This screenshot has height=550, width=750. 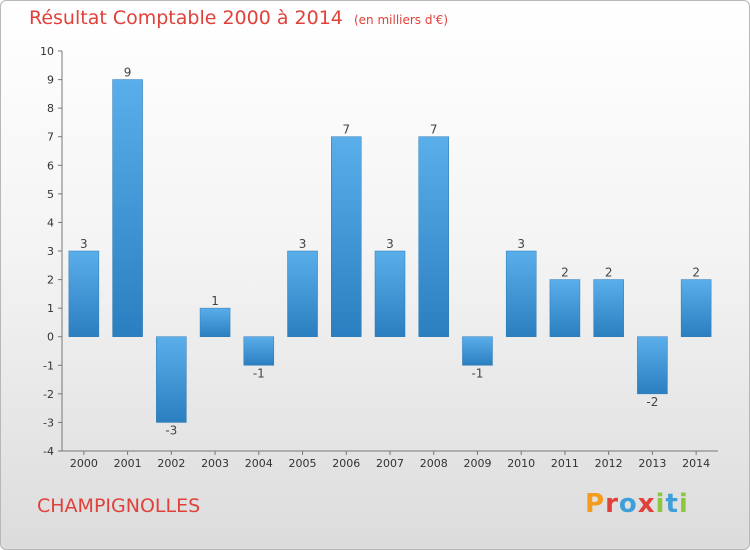 I want to click on x-tick-label: 2000, so click(x=84, y=463).